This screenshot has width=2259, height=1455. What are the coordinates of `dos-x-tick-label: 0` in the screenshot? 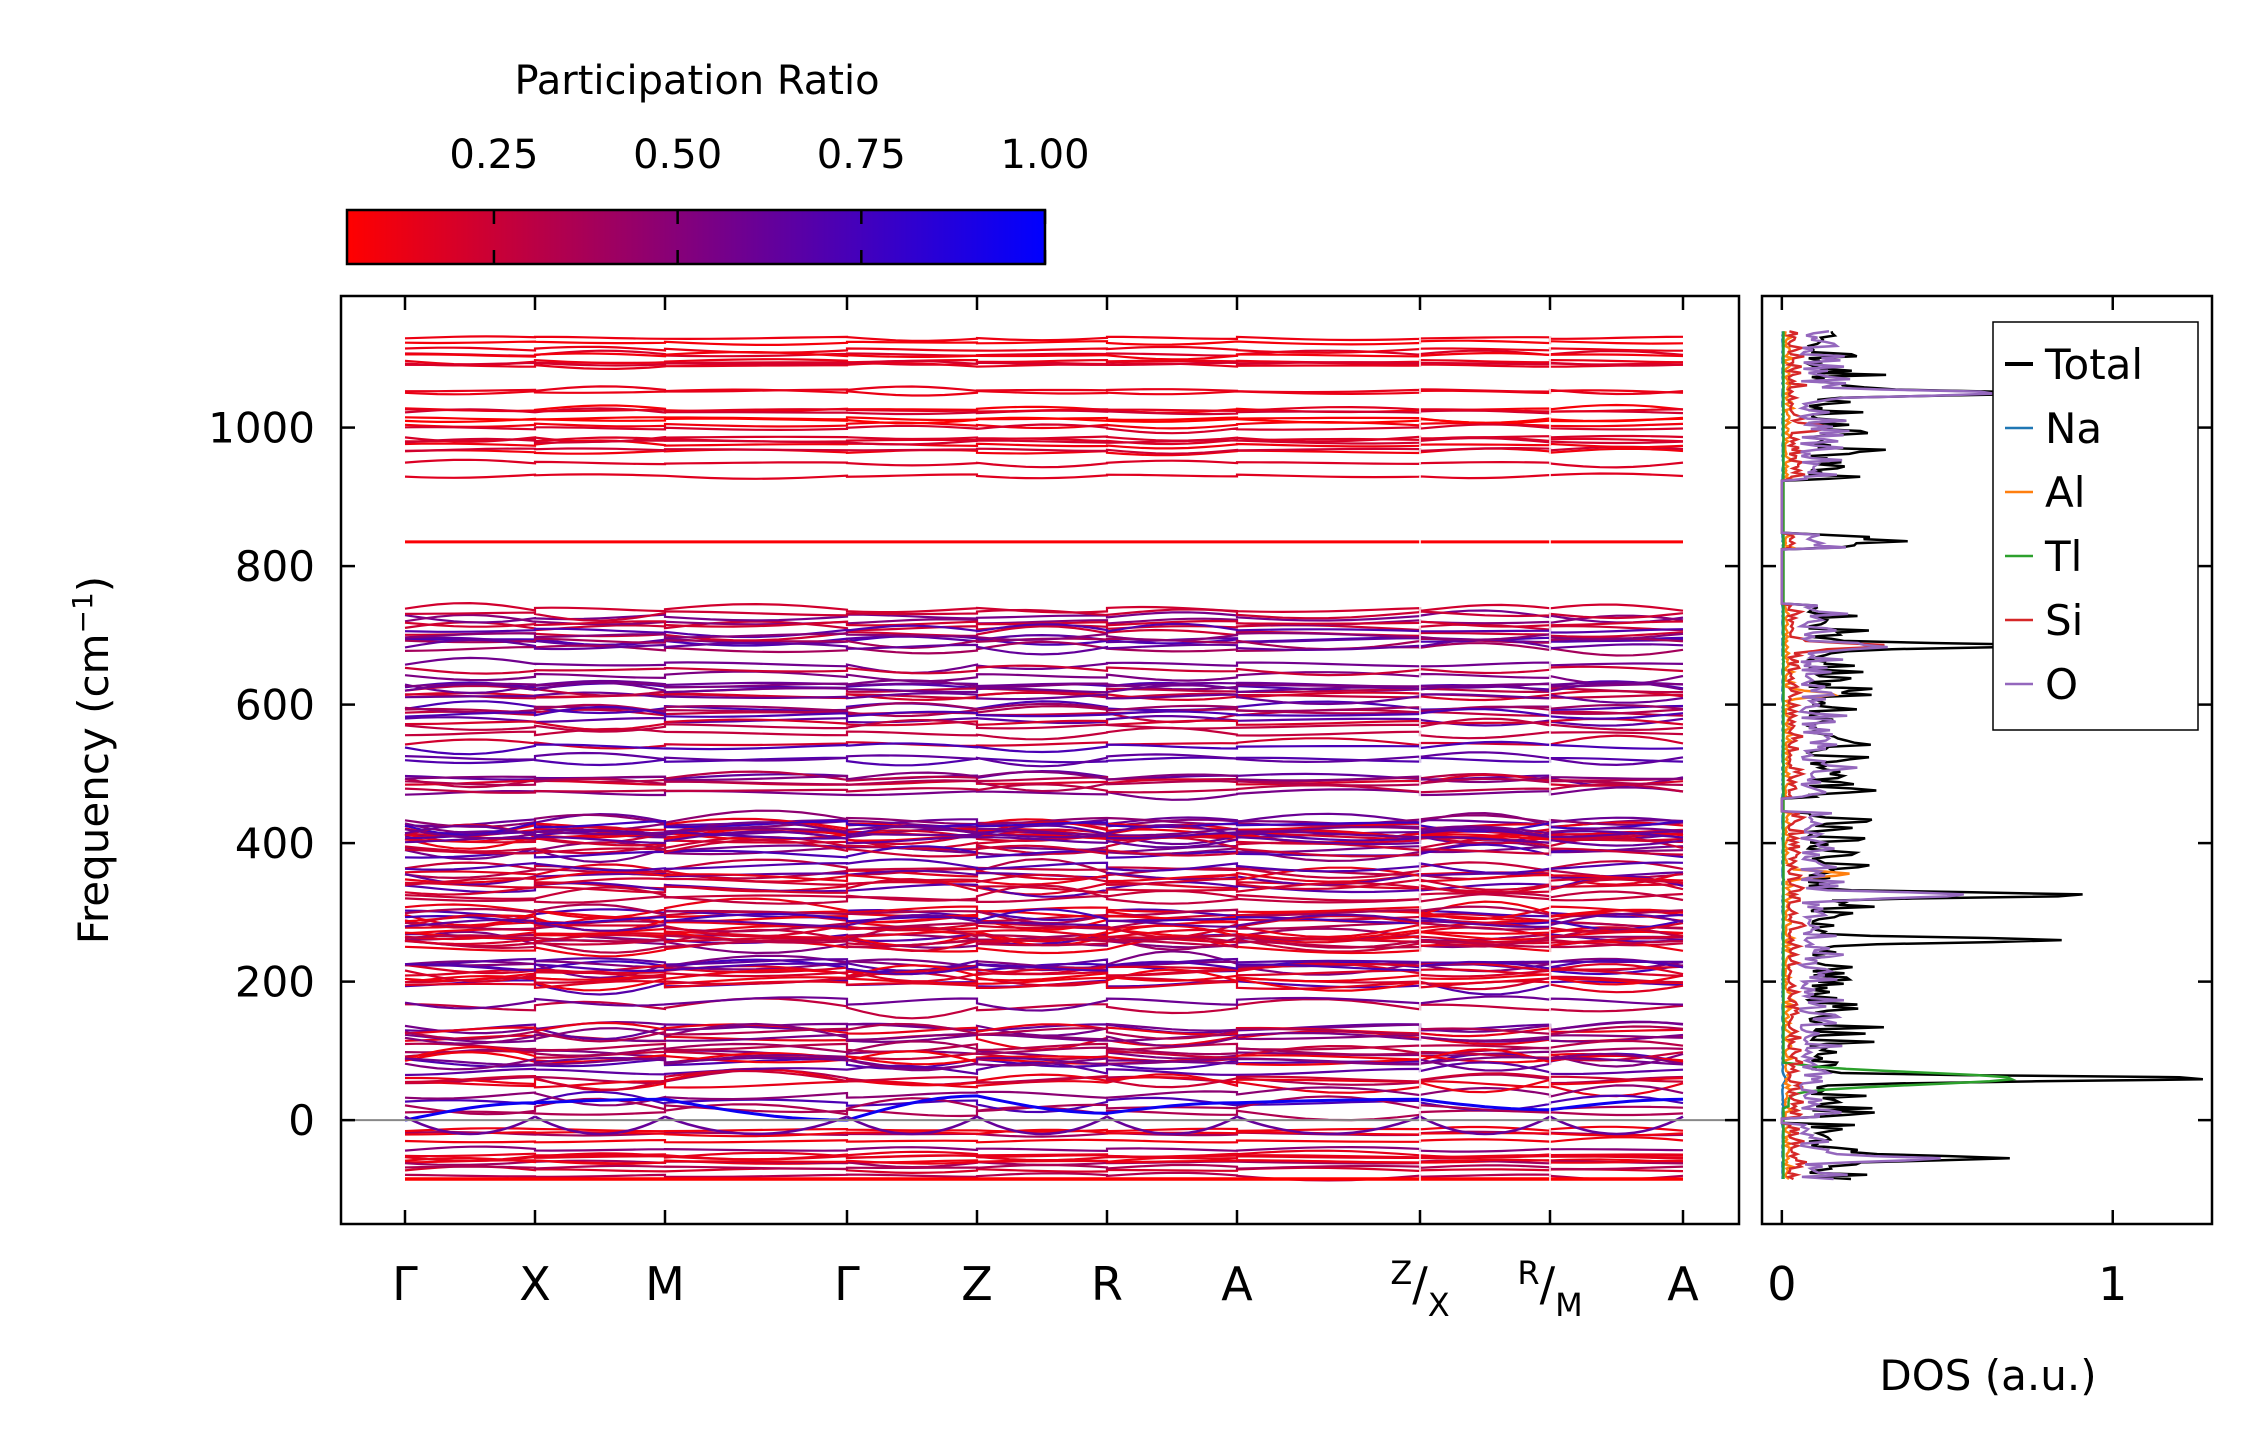 It's located at (1781, 1284).